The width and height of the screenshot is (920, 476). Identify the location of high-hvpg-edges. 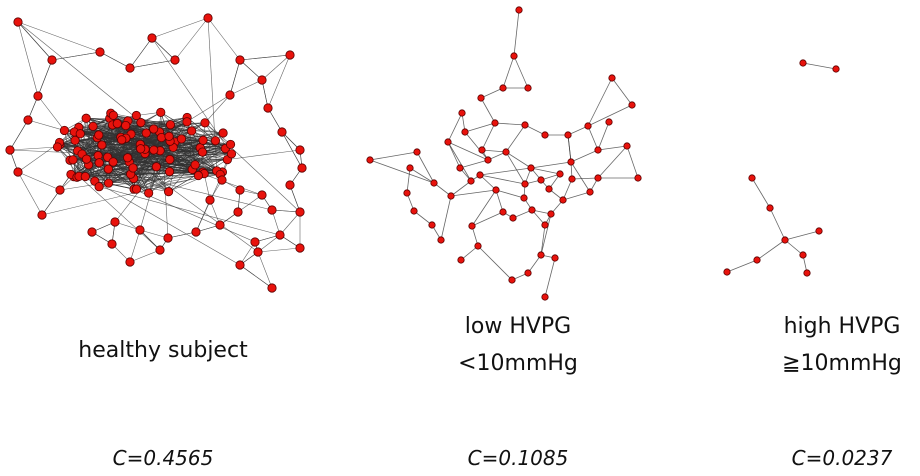
(781, 168).